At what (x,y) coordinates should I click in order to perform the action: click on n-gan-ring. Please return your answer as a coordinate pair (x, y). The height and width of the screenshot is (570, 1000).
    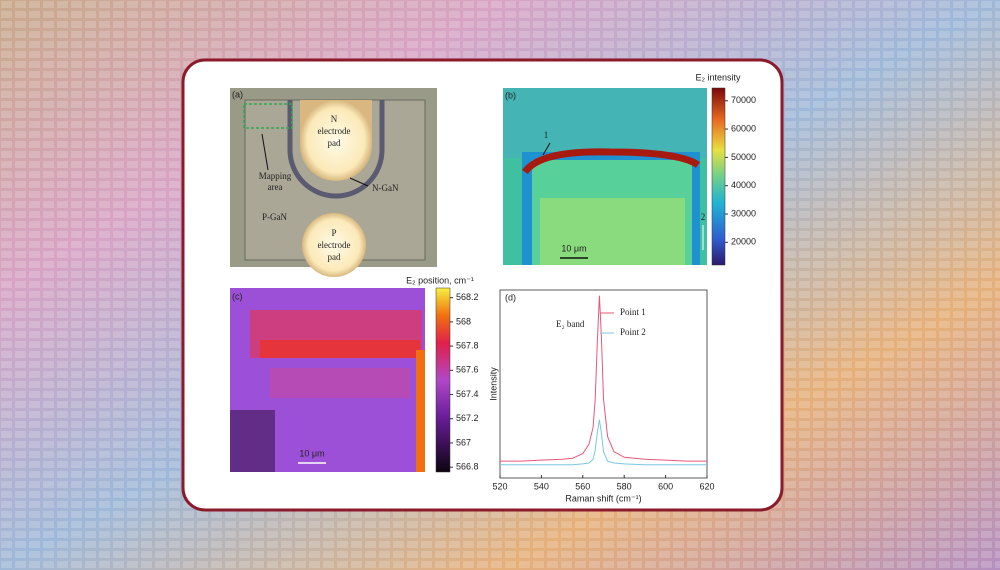
    Looking at the image, I should click on (336, 149).